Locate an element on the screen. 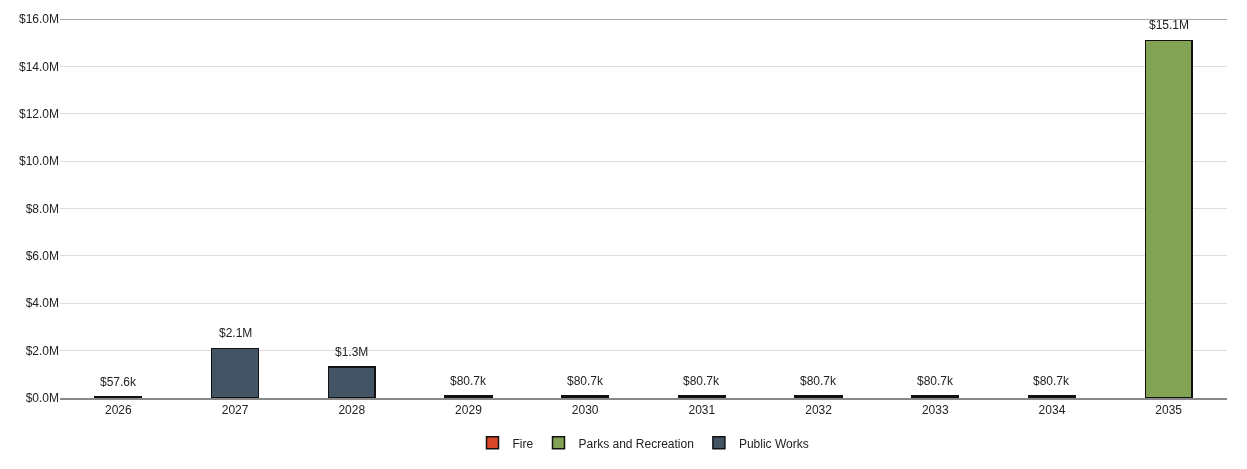 Image resolution: width=1247 pixels, height=469 pixels. x-tick-label: 2029 is located at coordinates (469, 410).